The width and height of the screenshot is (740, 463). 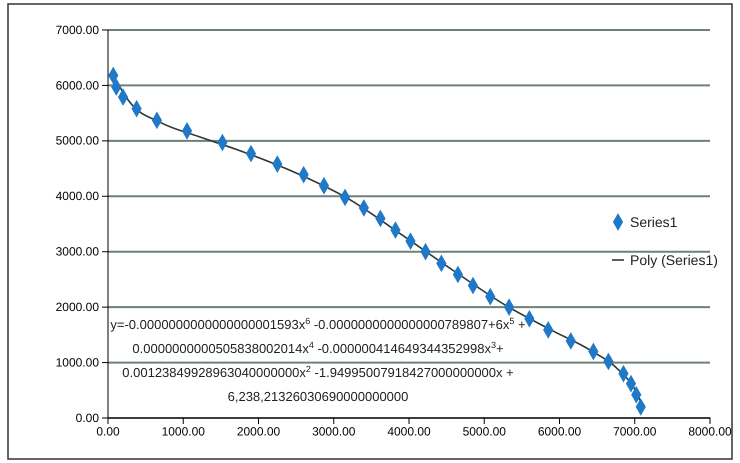 What do you see at coordinates (635, 431) in the screenshot?
I see `x-tick-label: 7000.00` at bounding box center [635, 431].